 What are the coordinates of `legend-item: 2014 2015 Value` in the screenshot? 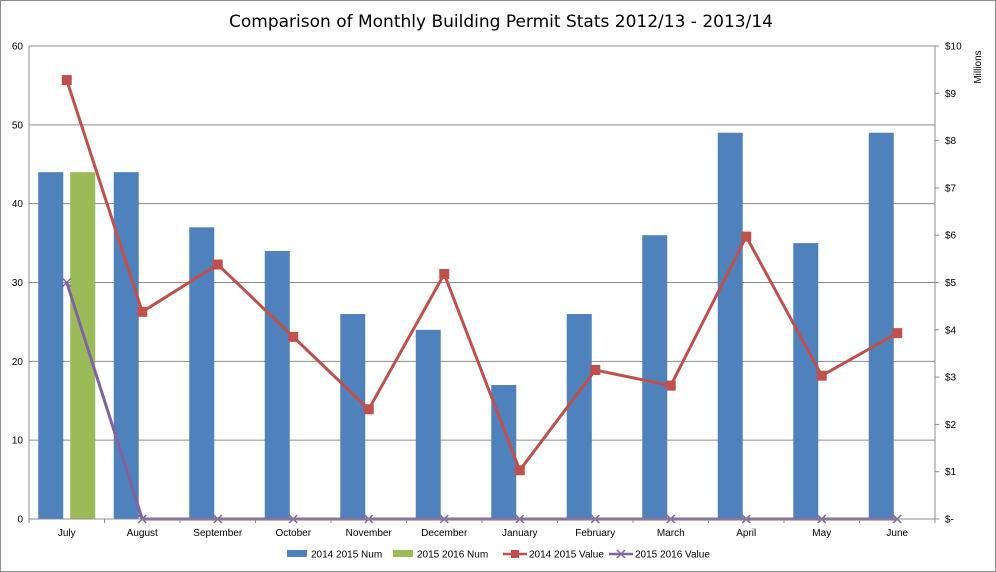 It's located at (553, 555).